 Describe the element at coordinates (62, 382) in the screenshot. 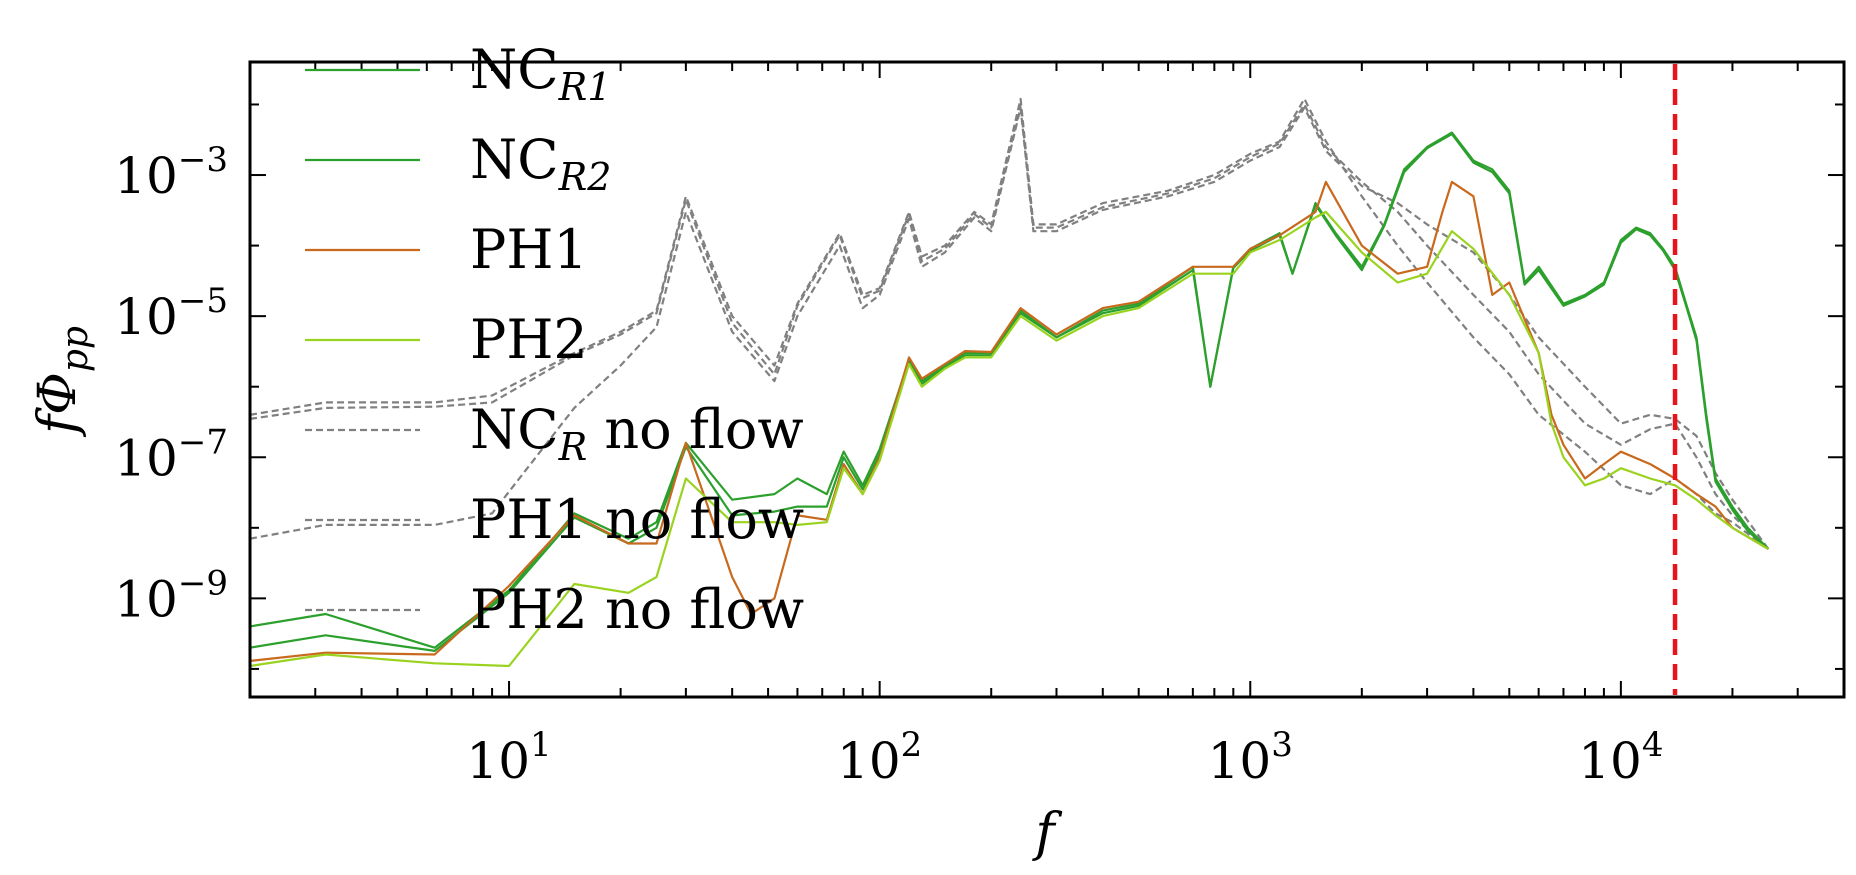

I see `y-axis-label: fΦpp` at that location.